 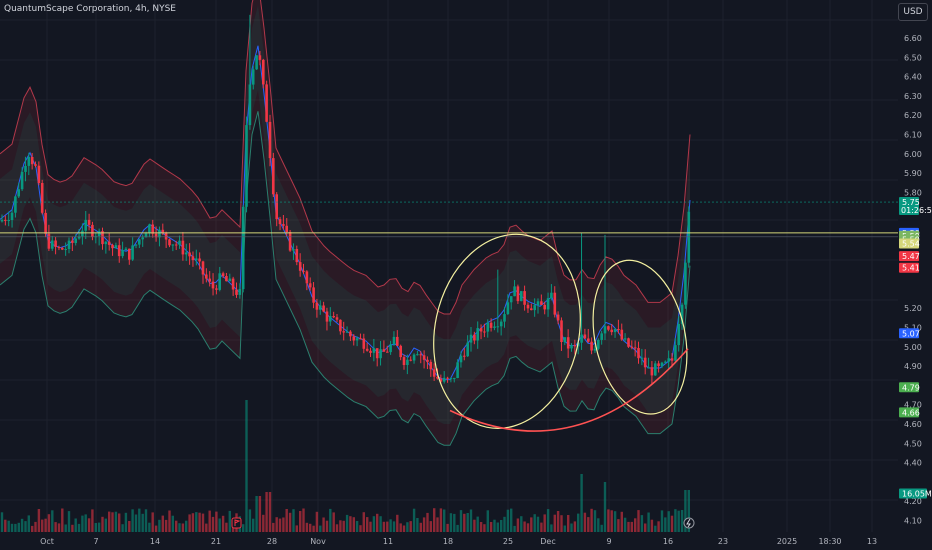 I want to click on price-tick-label: 4.20, so click(x=913, y=501).